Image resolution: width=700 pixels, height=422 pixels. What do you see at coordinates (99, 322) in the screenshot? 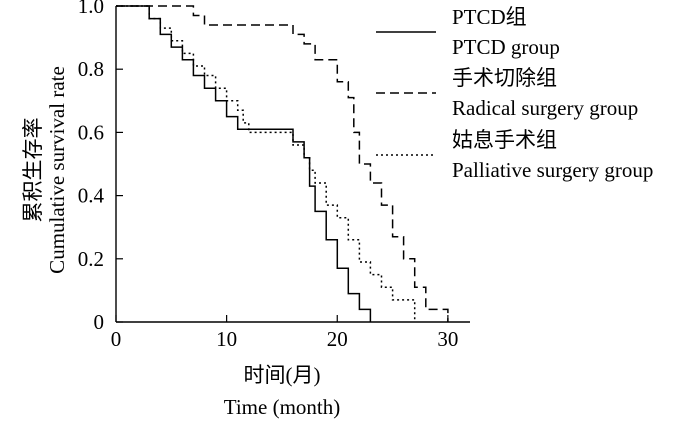
I see `y-tick-label: 0` at bounding box center [99, 322].